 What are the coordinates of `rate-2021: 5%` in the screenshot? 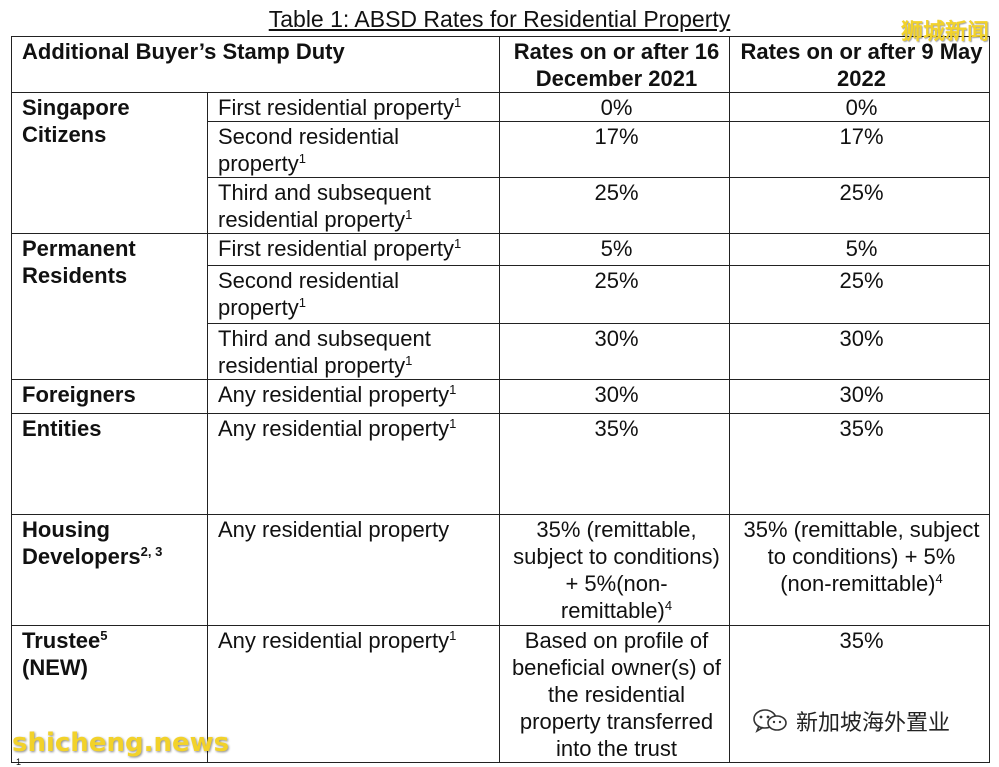 It's located at (614, 249).